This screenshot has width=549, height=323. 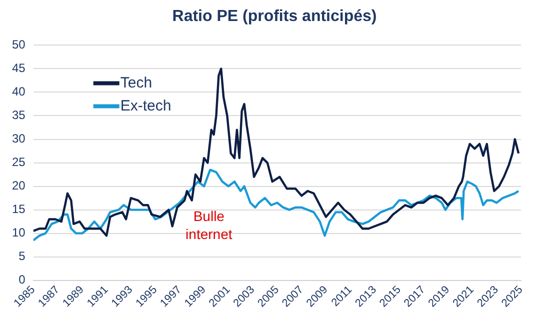 I want to click on y-tick-label: 30, so click(x=19, y=139).